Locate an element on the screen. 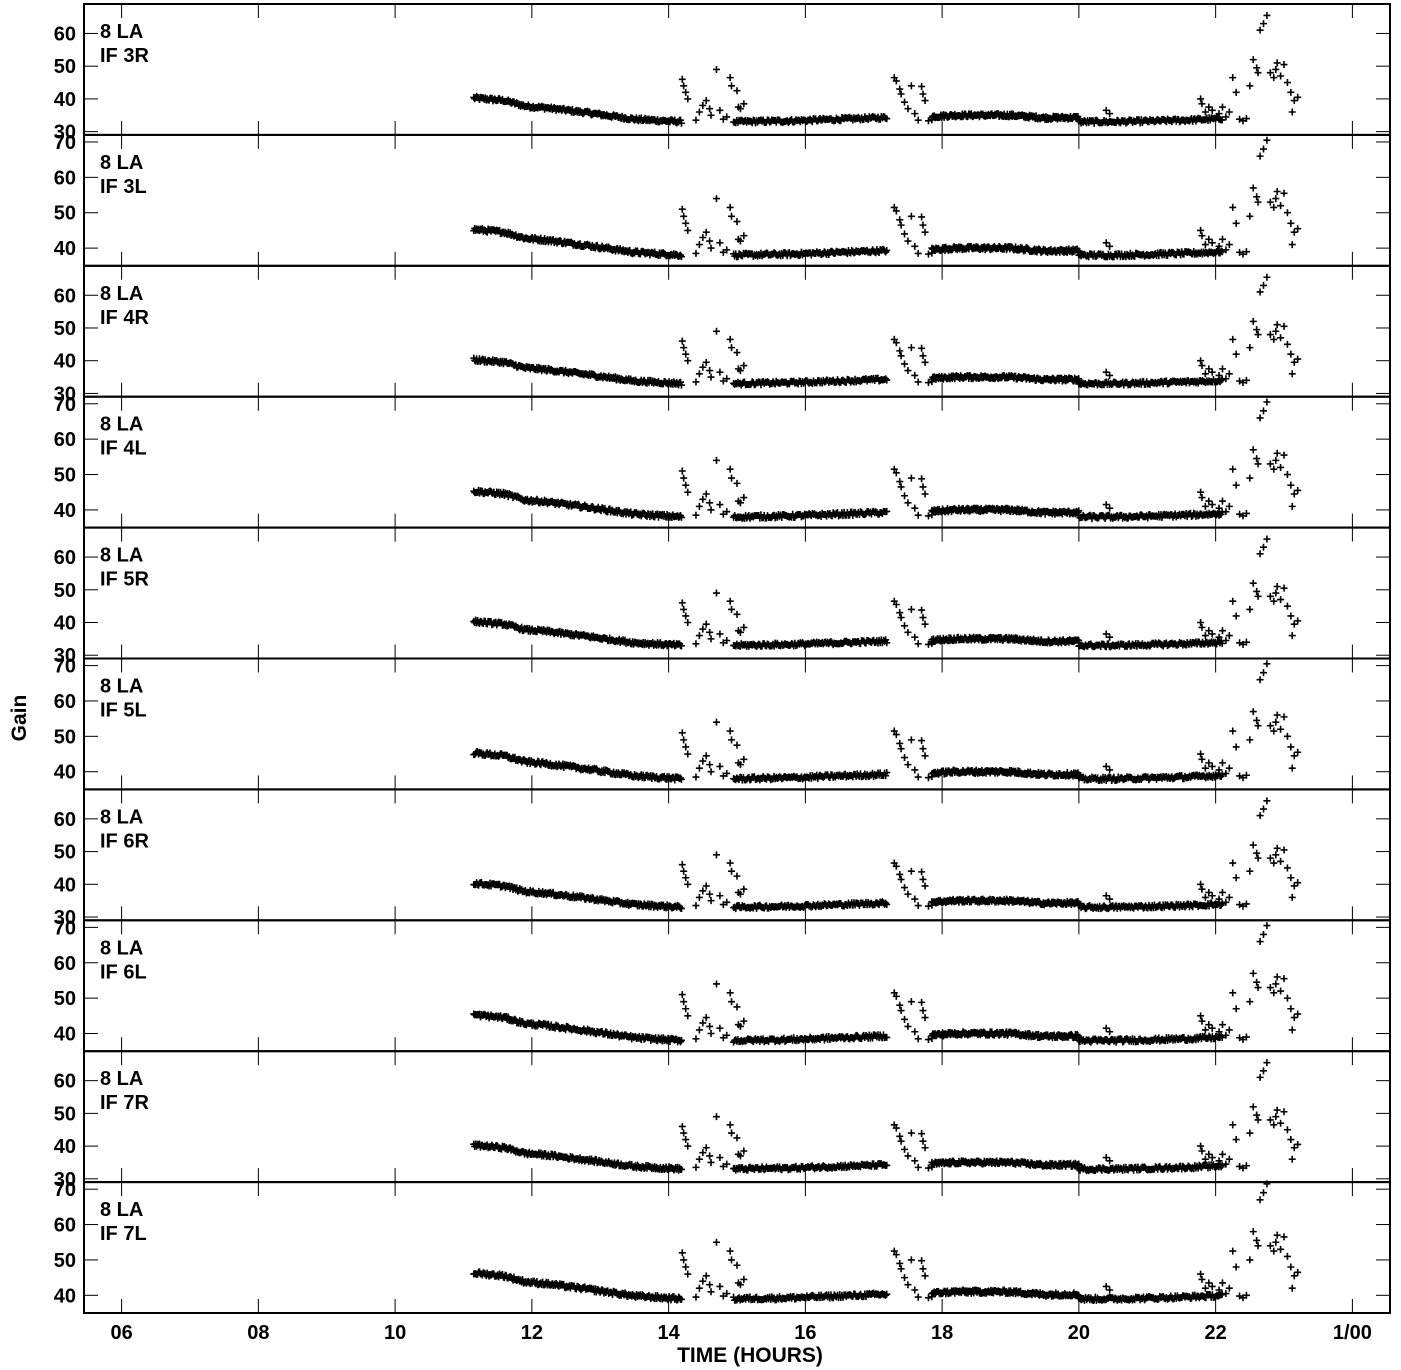 This screenshot has width=1401, height=1370. y-tick-label: 70 is located at coordinates (65, 405).